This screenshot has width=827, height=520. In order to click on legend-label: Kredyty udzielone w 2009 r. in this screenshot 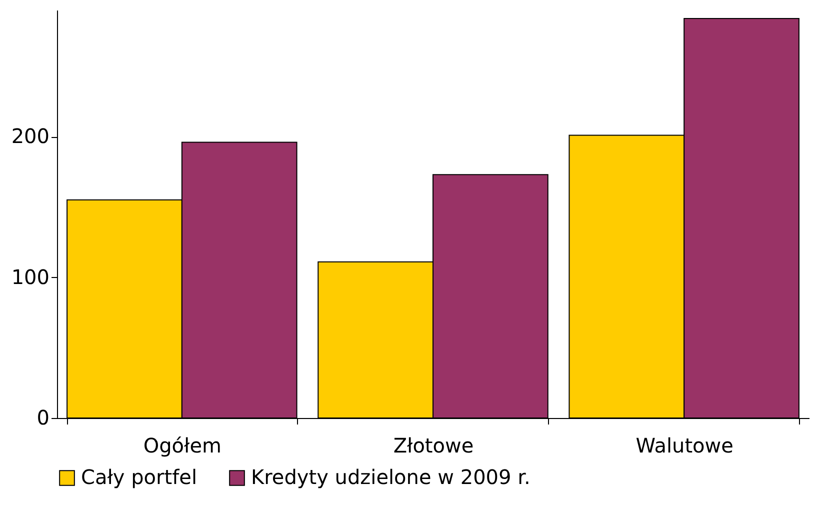, I will do `click(390, 477)`.